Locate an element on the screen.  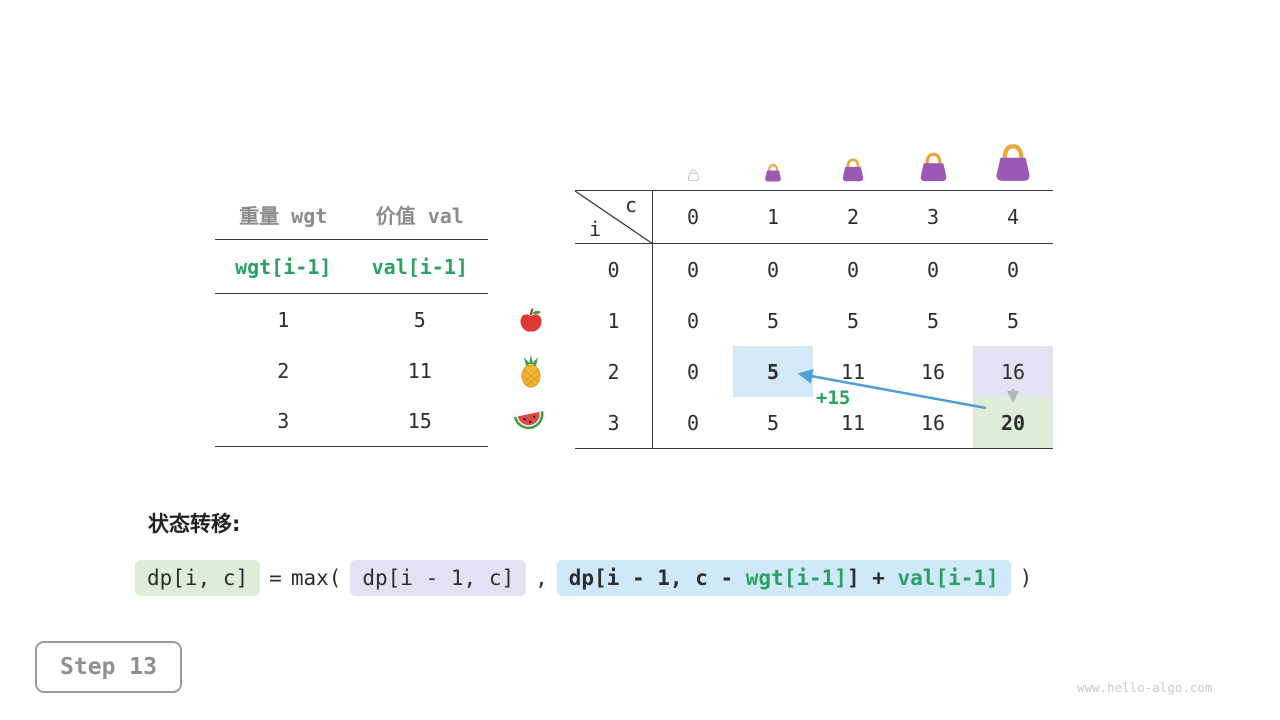
dp-cell-2-1-highlighted-source: 5 is located at coordinates (773, 371).